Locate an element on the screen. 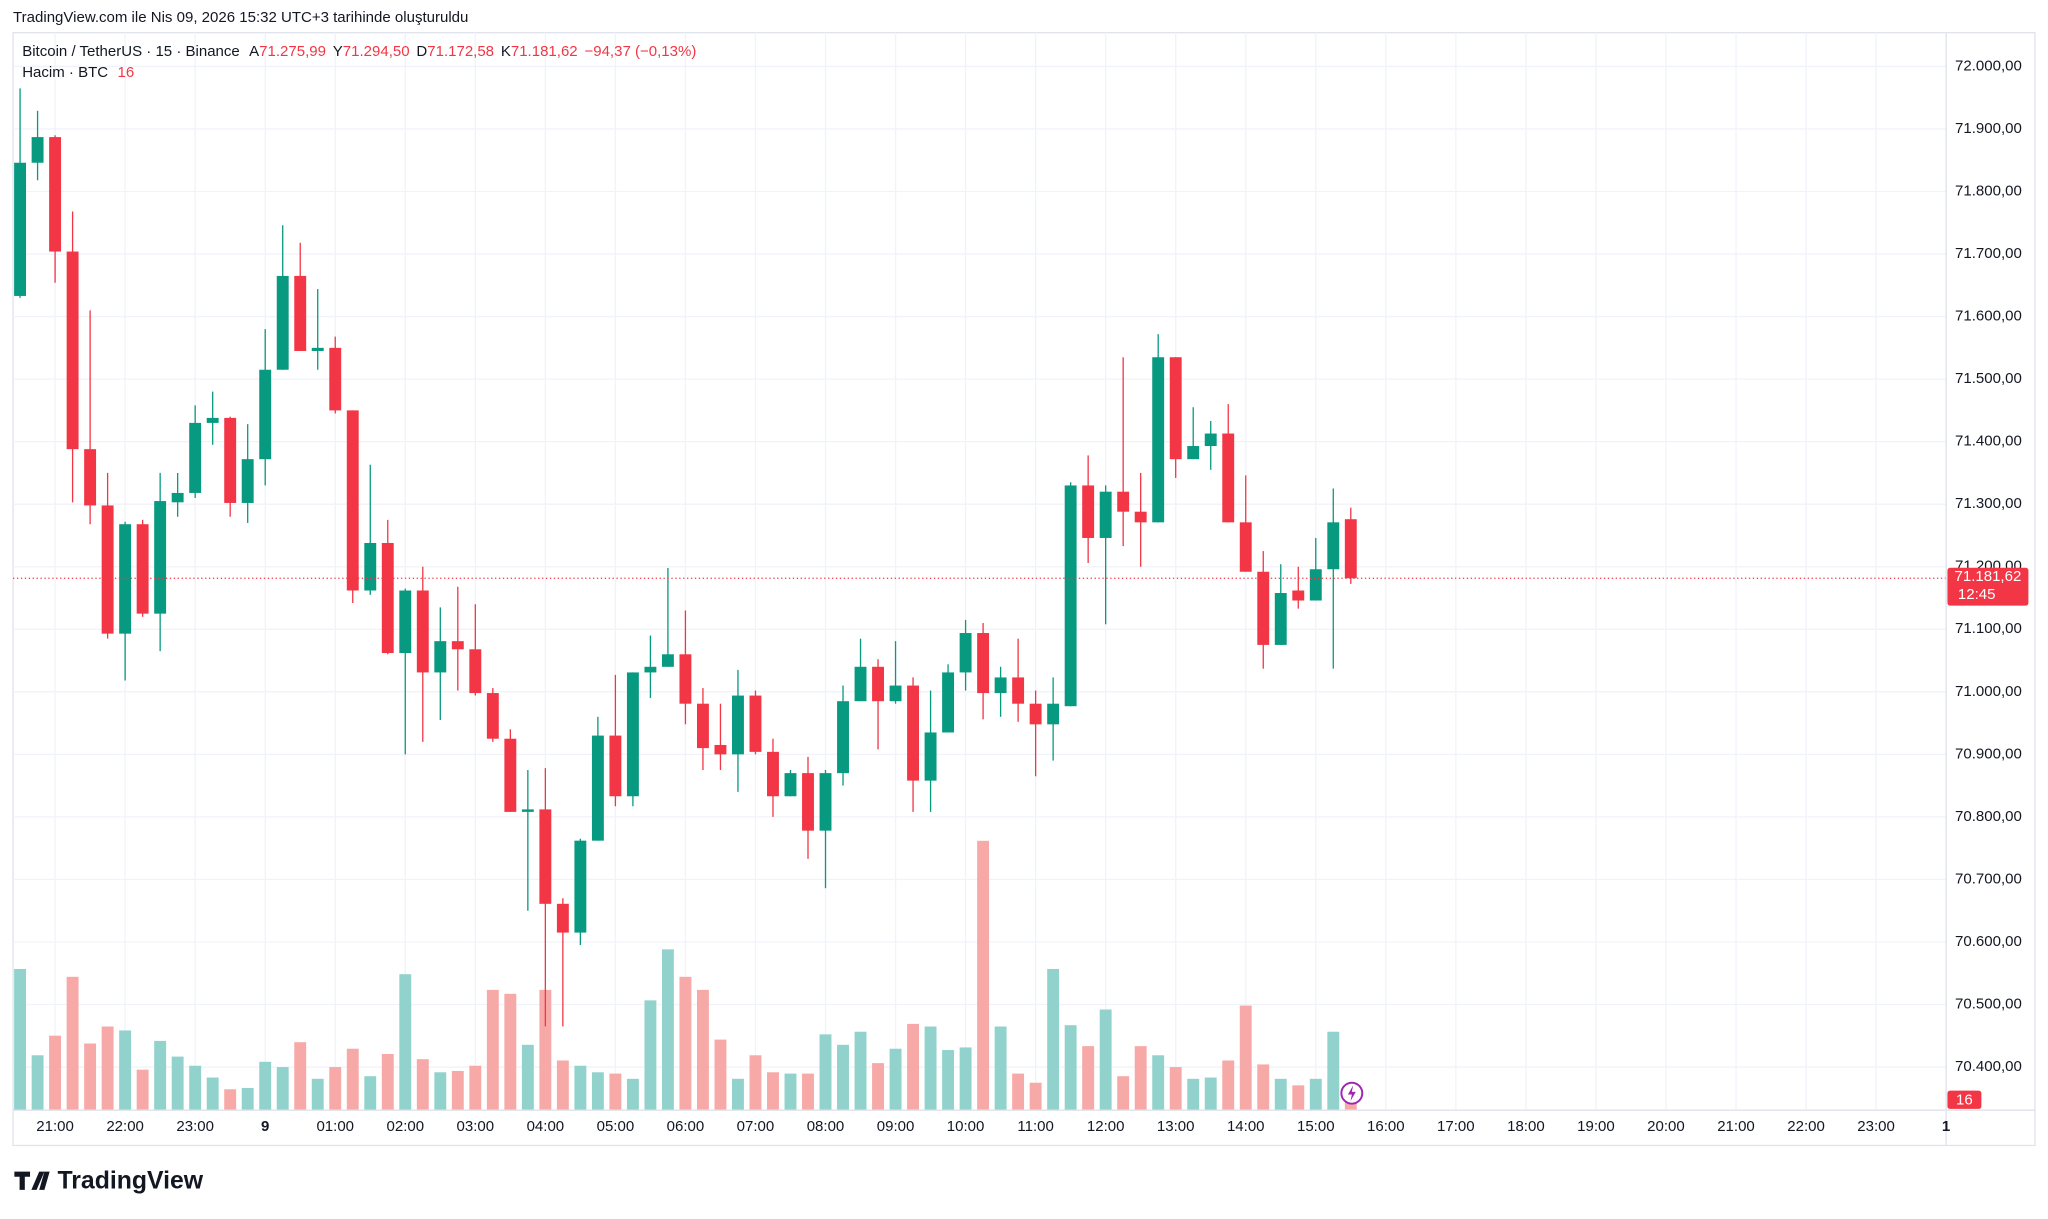  x-tick-label: 08:00 is located at coordinates (826, 1126).